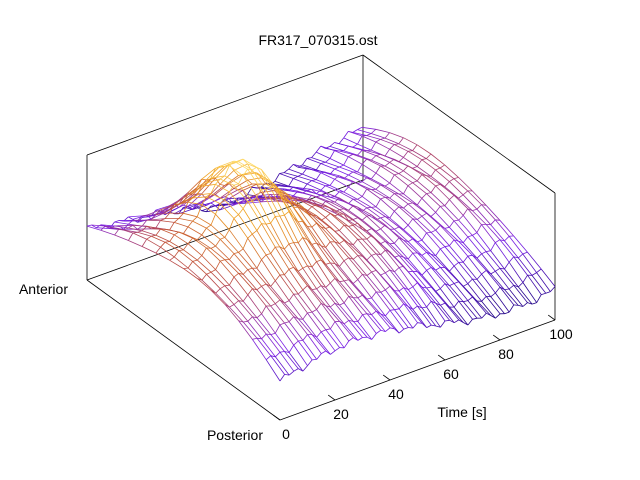  Describe the element at coordinates (461, 412) in the screenshot. I see `time-axis-label: Time [s]` at that location.